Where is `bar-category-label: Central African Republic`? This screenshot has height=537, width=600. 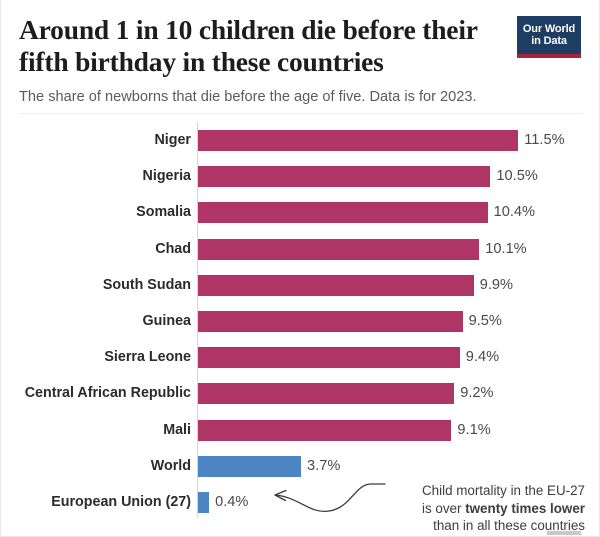
bar-category-label: Central African Republic is located at coordinates (107, 393).